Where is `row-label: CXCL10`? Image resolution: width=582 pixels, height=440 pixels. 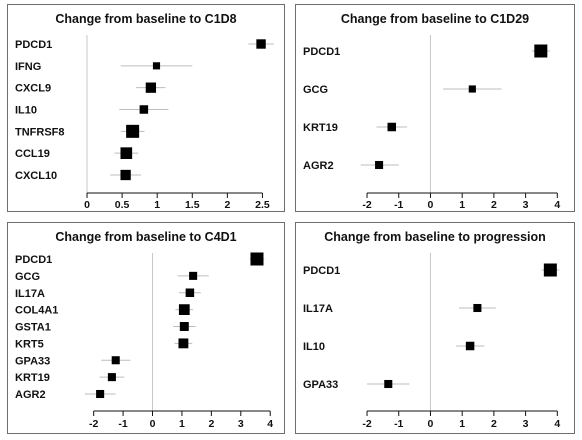
row-label: CXCL10 is located at coordinates (36, 176).